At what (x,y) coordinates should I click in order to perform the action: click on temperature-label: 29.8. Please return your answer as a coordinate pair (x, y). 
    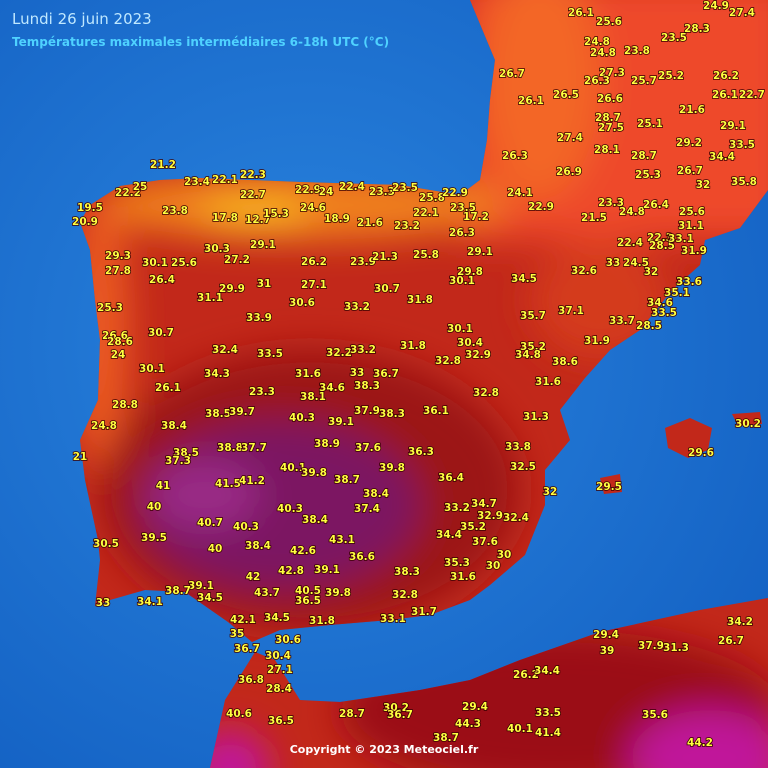
    Looking at the image, I should click on (470, 272).